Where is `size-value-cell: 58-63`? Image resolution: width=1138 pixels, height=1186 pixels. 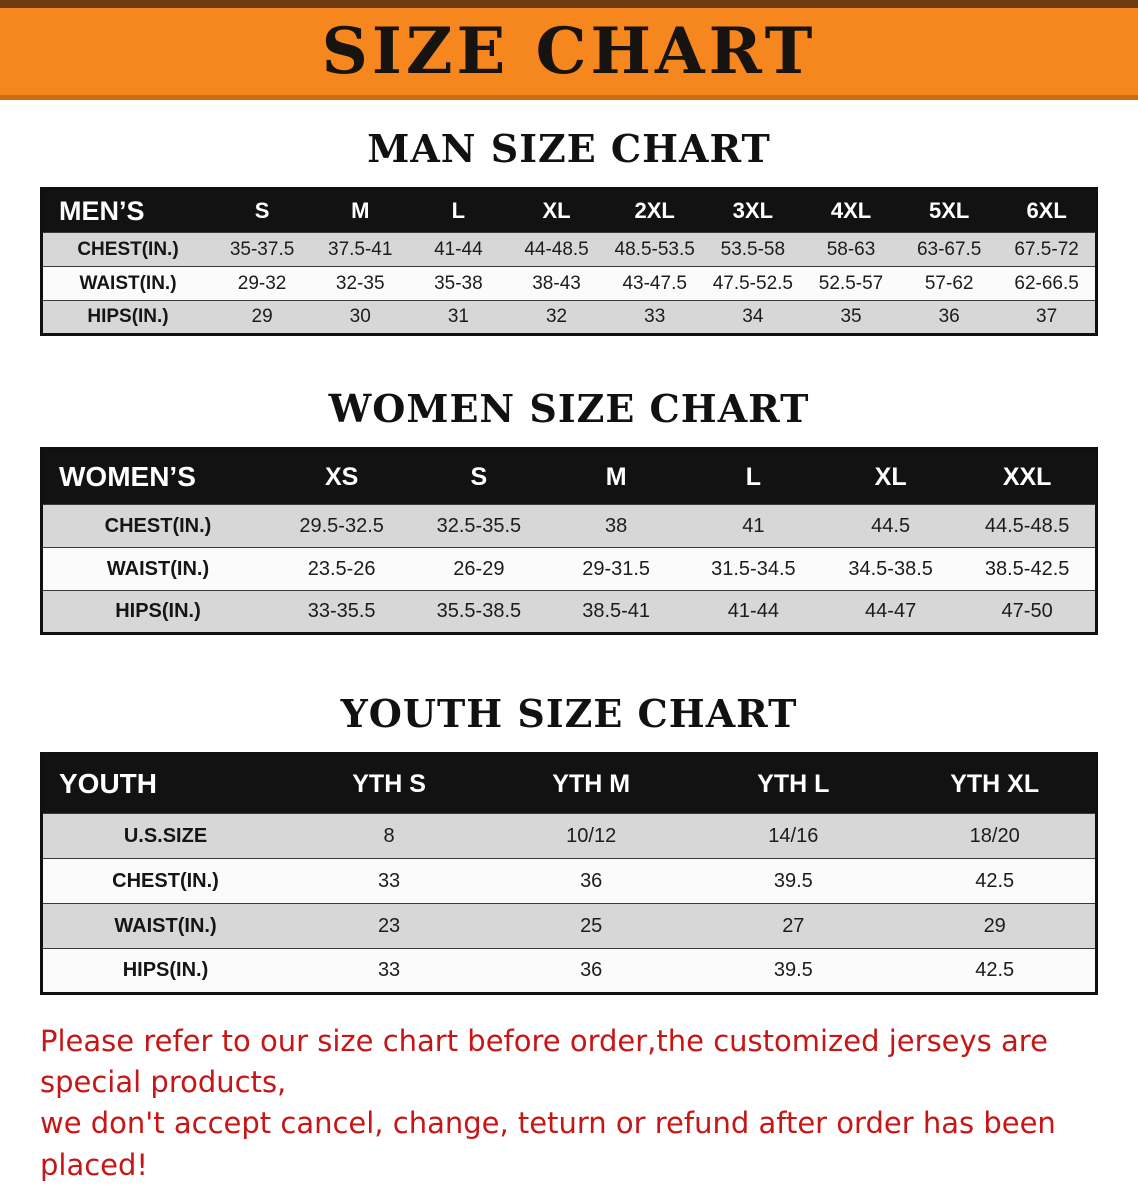 size-value-cell: 58-63 is located at coordinates (851, 249).